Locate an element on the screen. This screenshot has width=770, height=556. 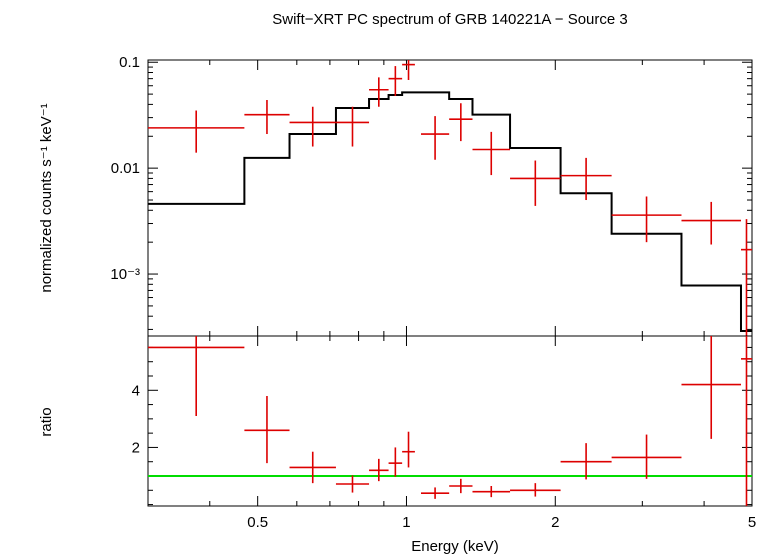
y-tick-label: 0.1 is located at coordinates (129, 62).